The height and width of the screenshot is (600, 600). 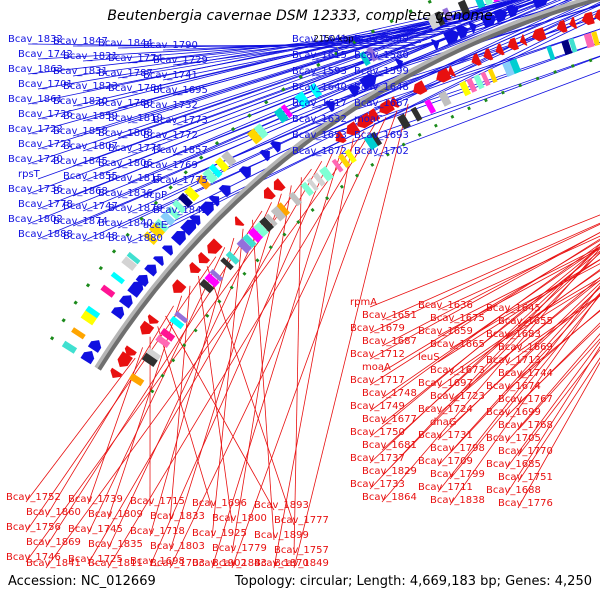 I want to click on reverse-gene-label: Bcav_1893, so click(x=281, y=505).